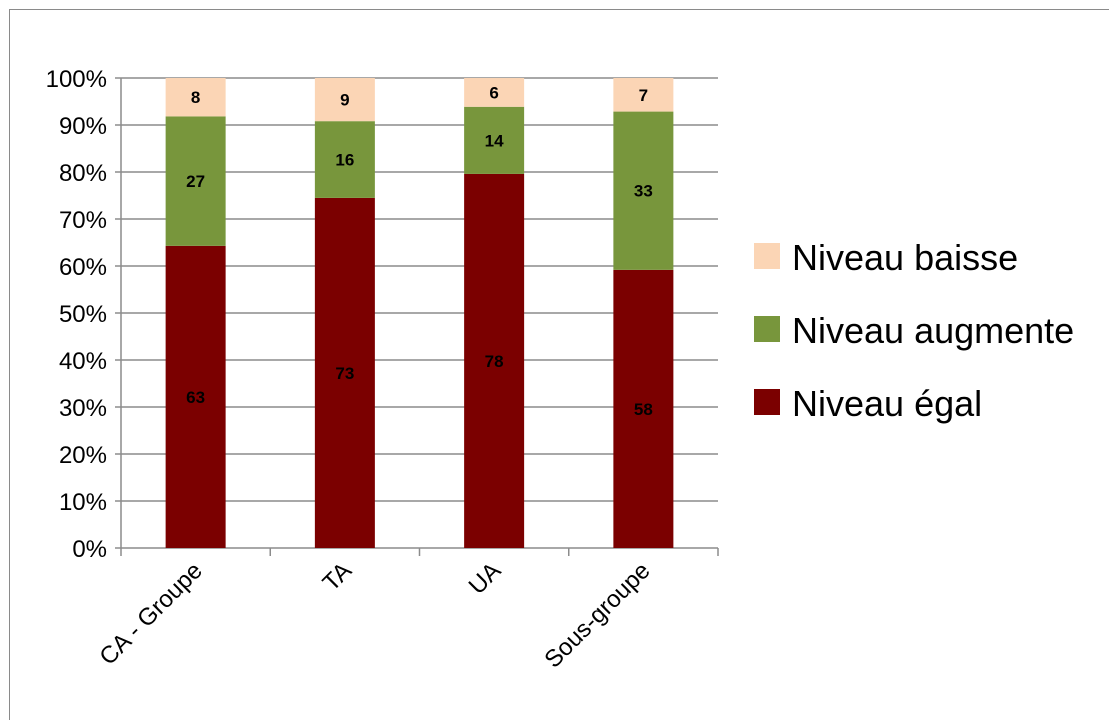 This screenshot has height=720, width=1109. What do you see at coordinates (933, 330) in the screenshot?
I see `legend-label: Niveau augmente` at bounding box center [933, 330].